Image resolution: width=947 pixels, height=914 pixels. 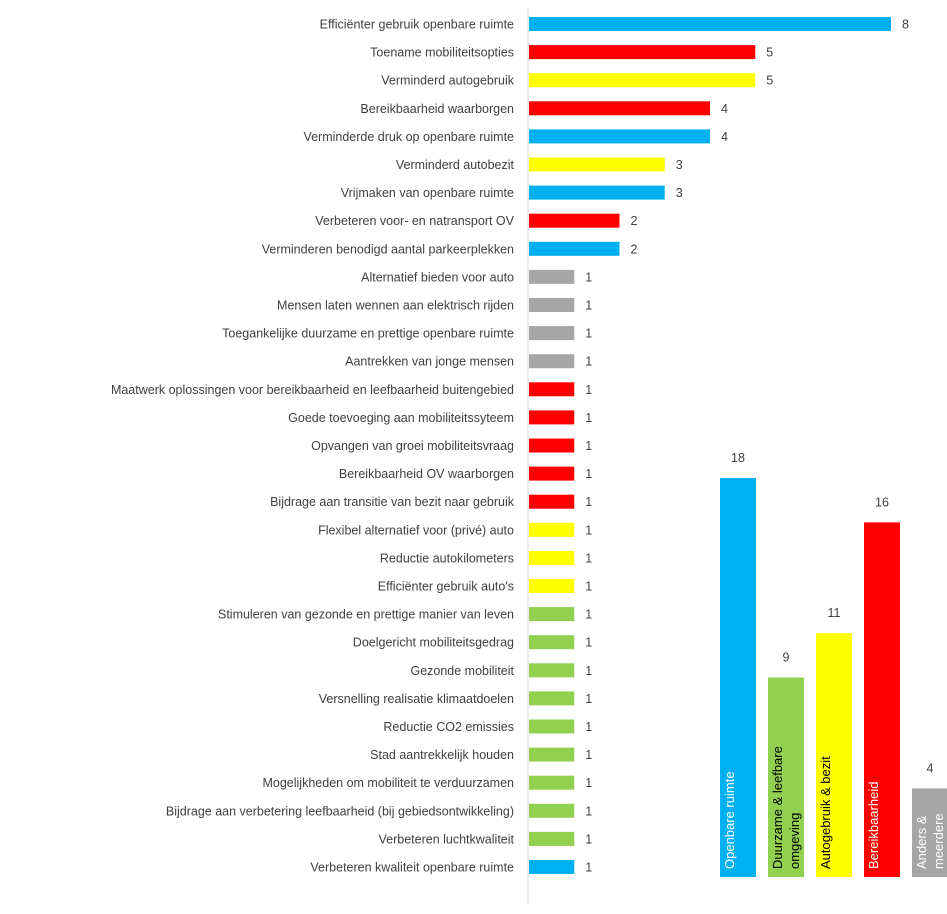 What do you see at coordinates (794, 841) in the screenshot?
I see `summary-category-label: omgeving` at bounding box center [794, 841].